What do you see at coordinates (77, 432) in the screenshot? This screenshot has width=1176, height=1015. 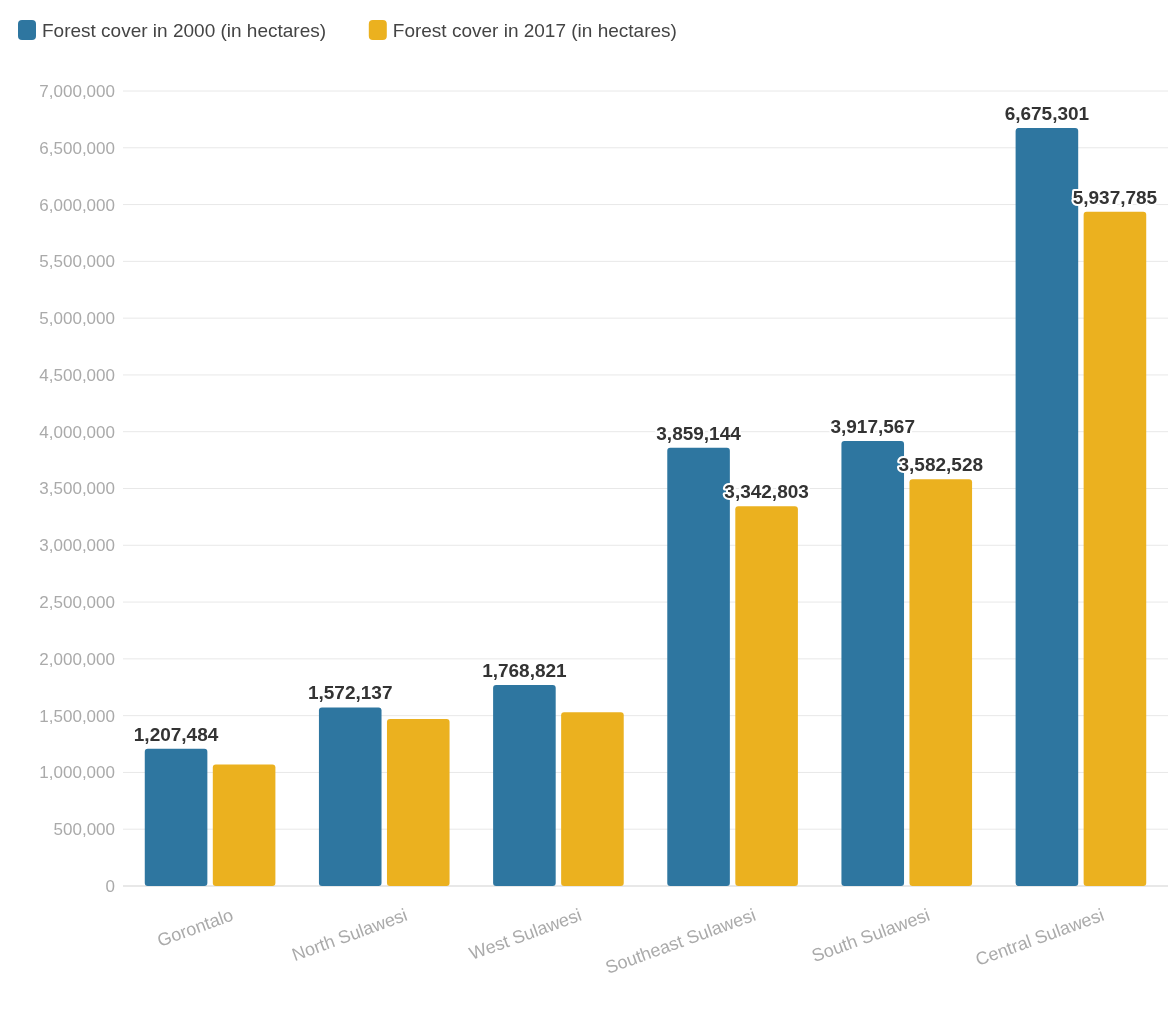 I see `y-tick-label: 4,000,000` at bounding box center [77, 432].